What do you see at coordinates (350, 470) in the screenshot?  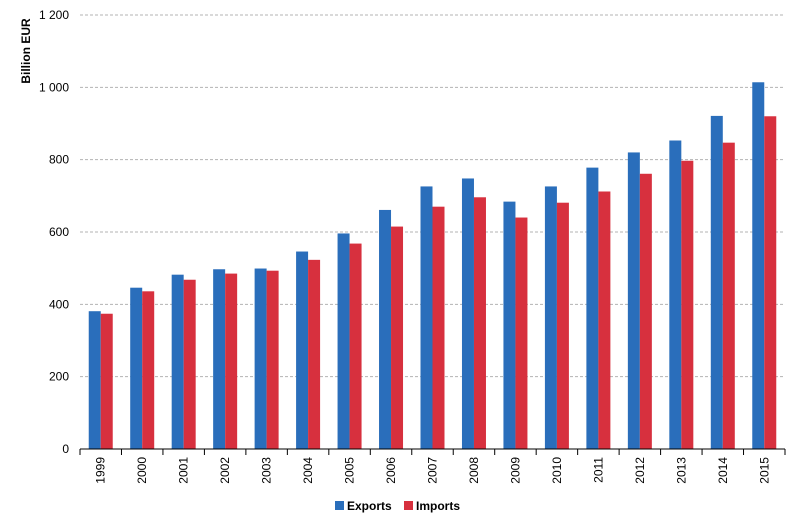 I see `x-tick-label: 2005` at bounding box center [350, 470].